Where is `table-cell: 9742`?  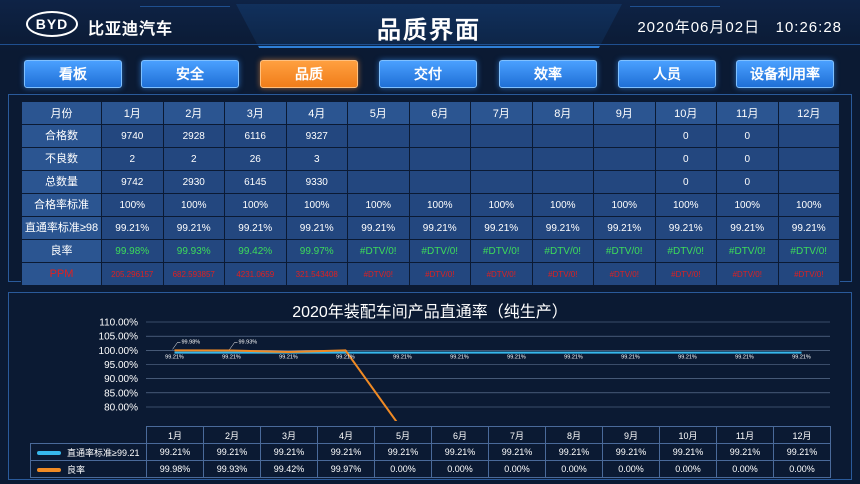
table-cell: 9742 is located at coordinates (132, 182).